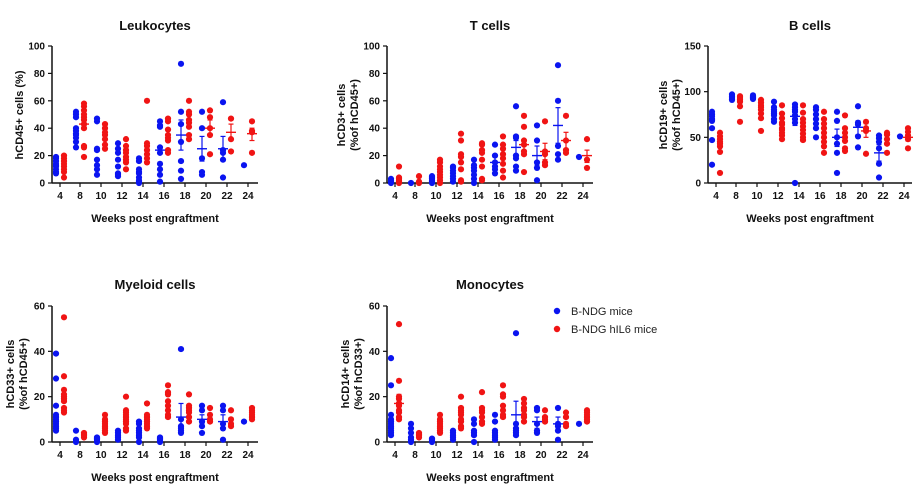  Describe the element at coordinates (810, 25) in the screenshot. I see `chart-title: B cells` at that location.